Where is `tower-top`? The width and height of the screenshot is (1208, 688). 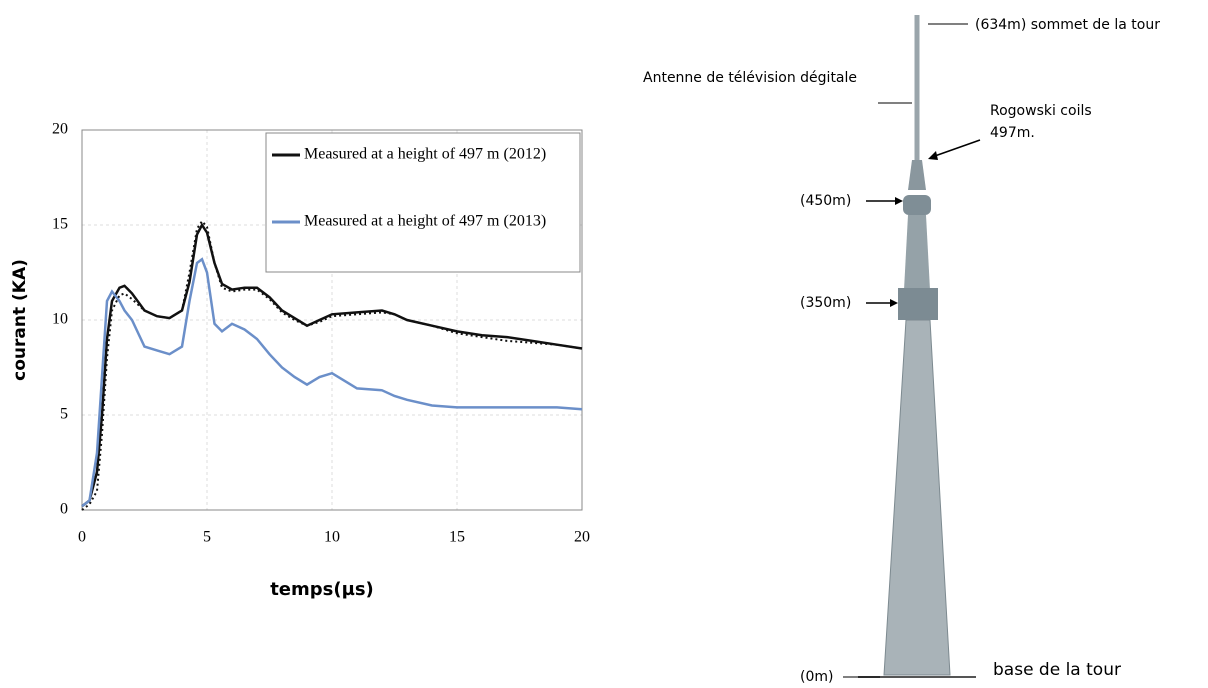 tower-top is located at coordinates (917, 175).